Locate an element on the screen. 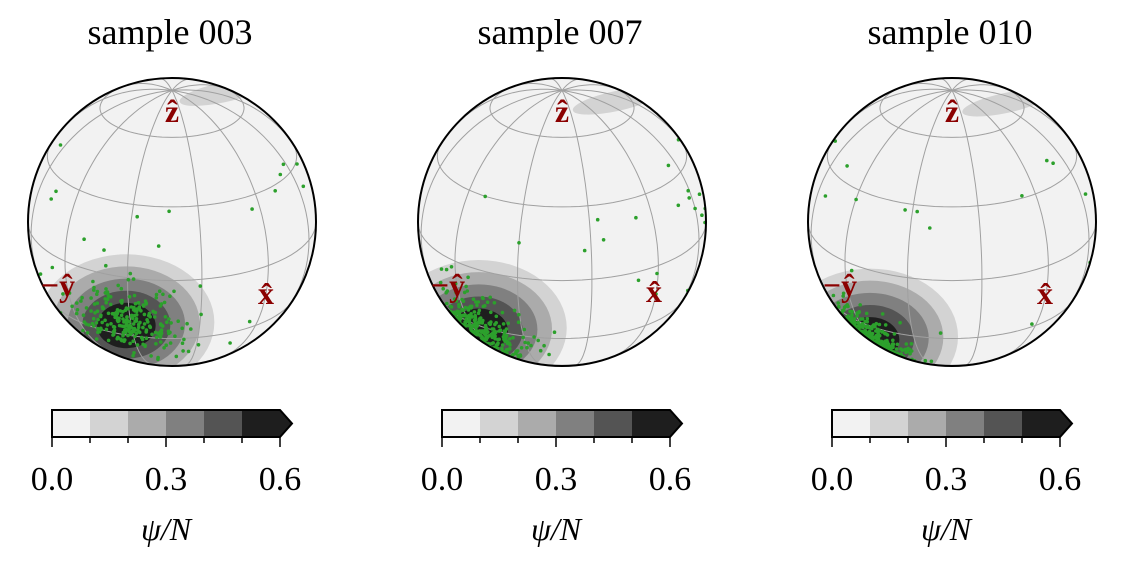 Image resolution: width=1125 pixels, height=562 pixels. globe is located at coordinates (562, 222).